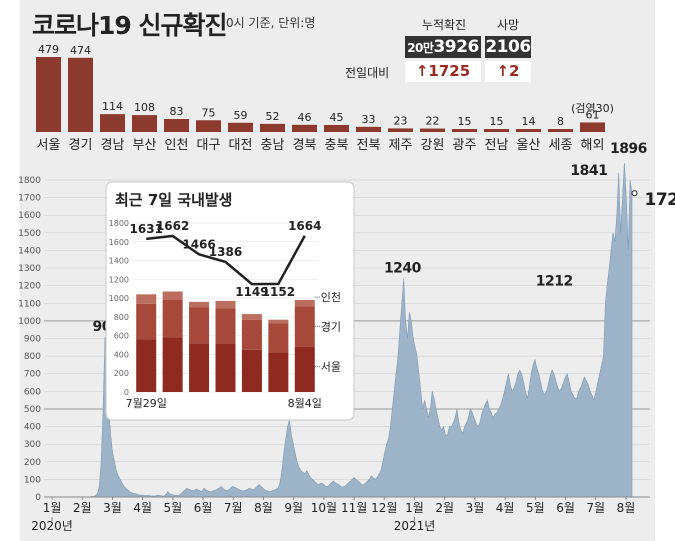 This screenshot has height=541, width=675. Describe the element at coordinates (337, 145) in the screenshot. I see `region-category-label: 충북` at that location.